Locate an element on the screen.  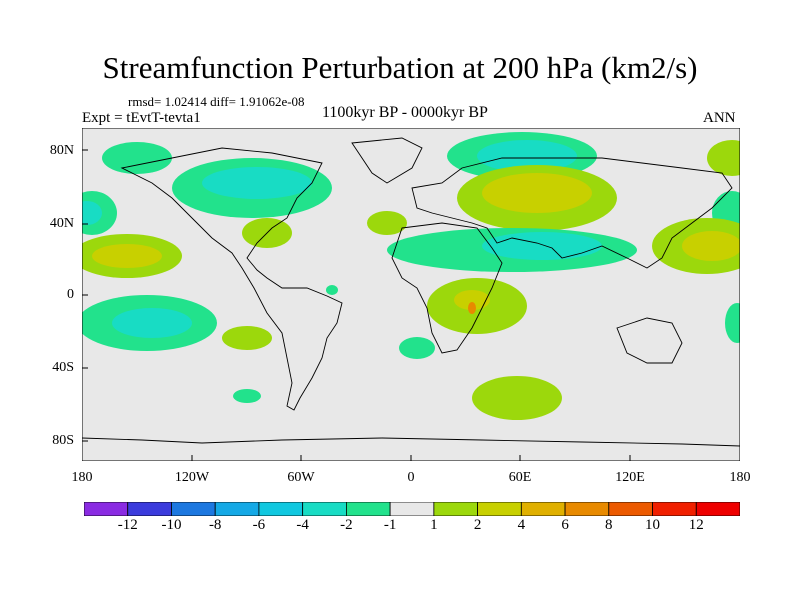
experiment-label: Expt = tEvtT-tevta1 is located at coordinates (141, 118).